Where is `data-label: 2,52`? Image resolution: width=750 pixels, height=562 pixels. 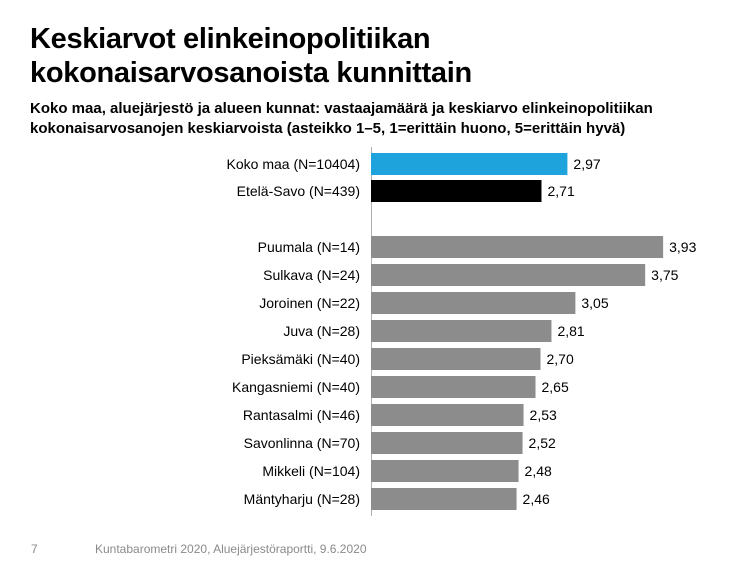
data-label: 2,52 is located at coordinates (542, 443).